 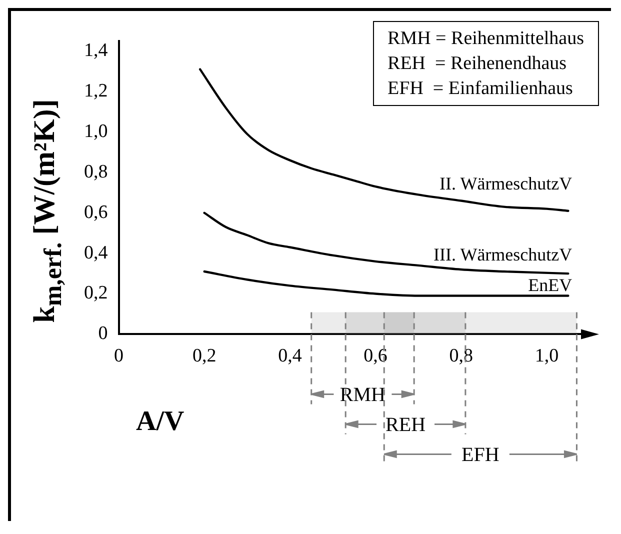 I want to click on legend-label: REH, so click(x=406, y=425).